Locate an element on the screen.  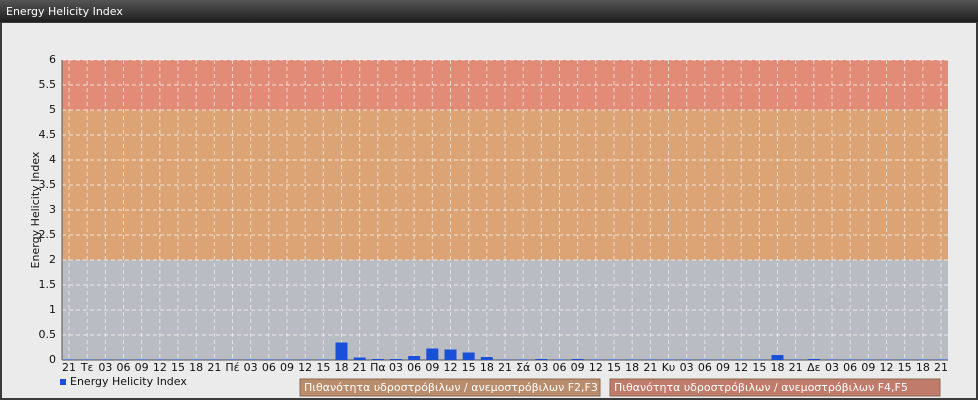
x-tick-label: Κυ is located at coordinates (669, 367).